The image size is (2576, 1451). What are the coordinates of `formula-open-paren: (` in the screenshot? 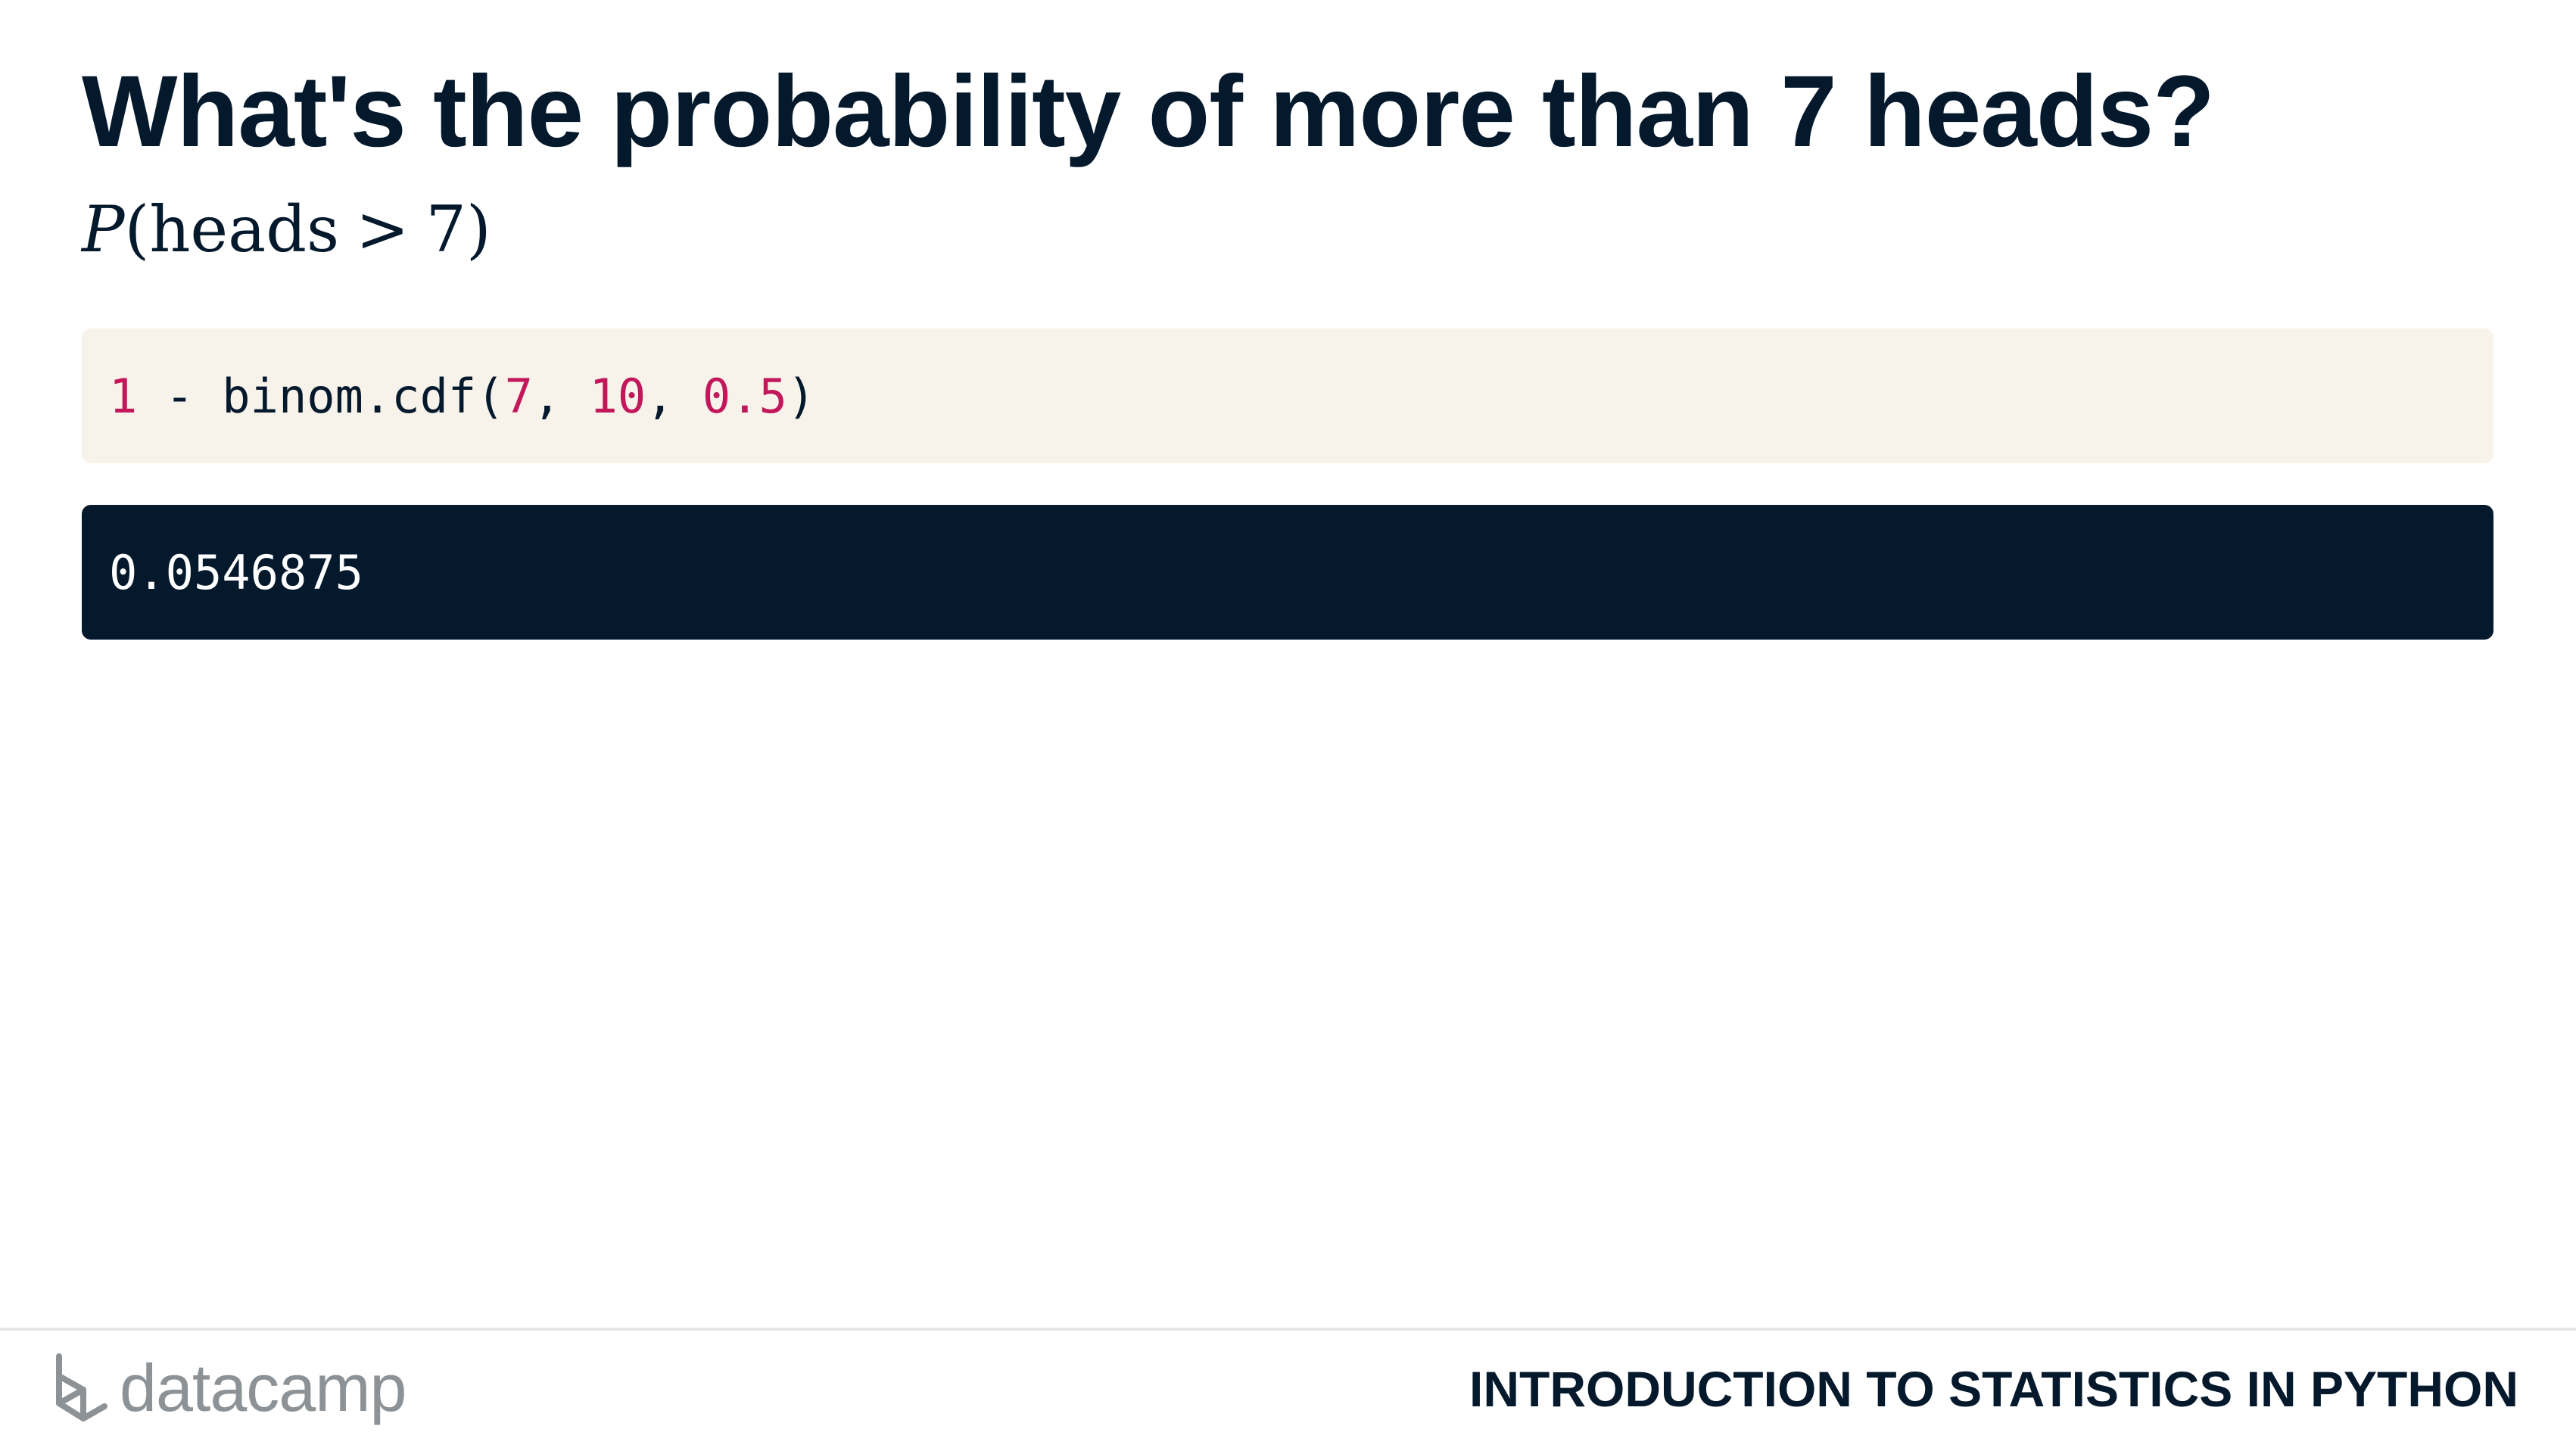 It's located at (137, 229).